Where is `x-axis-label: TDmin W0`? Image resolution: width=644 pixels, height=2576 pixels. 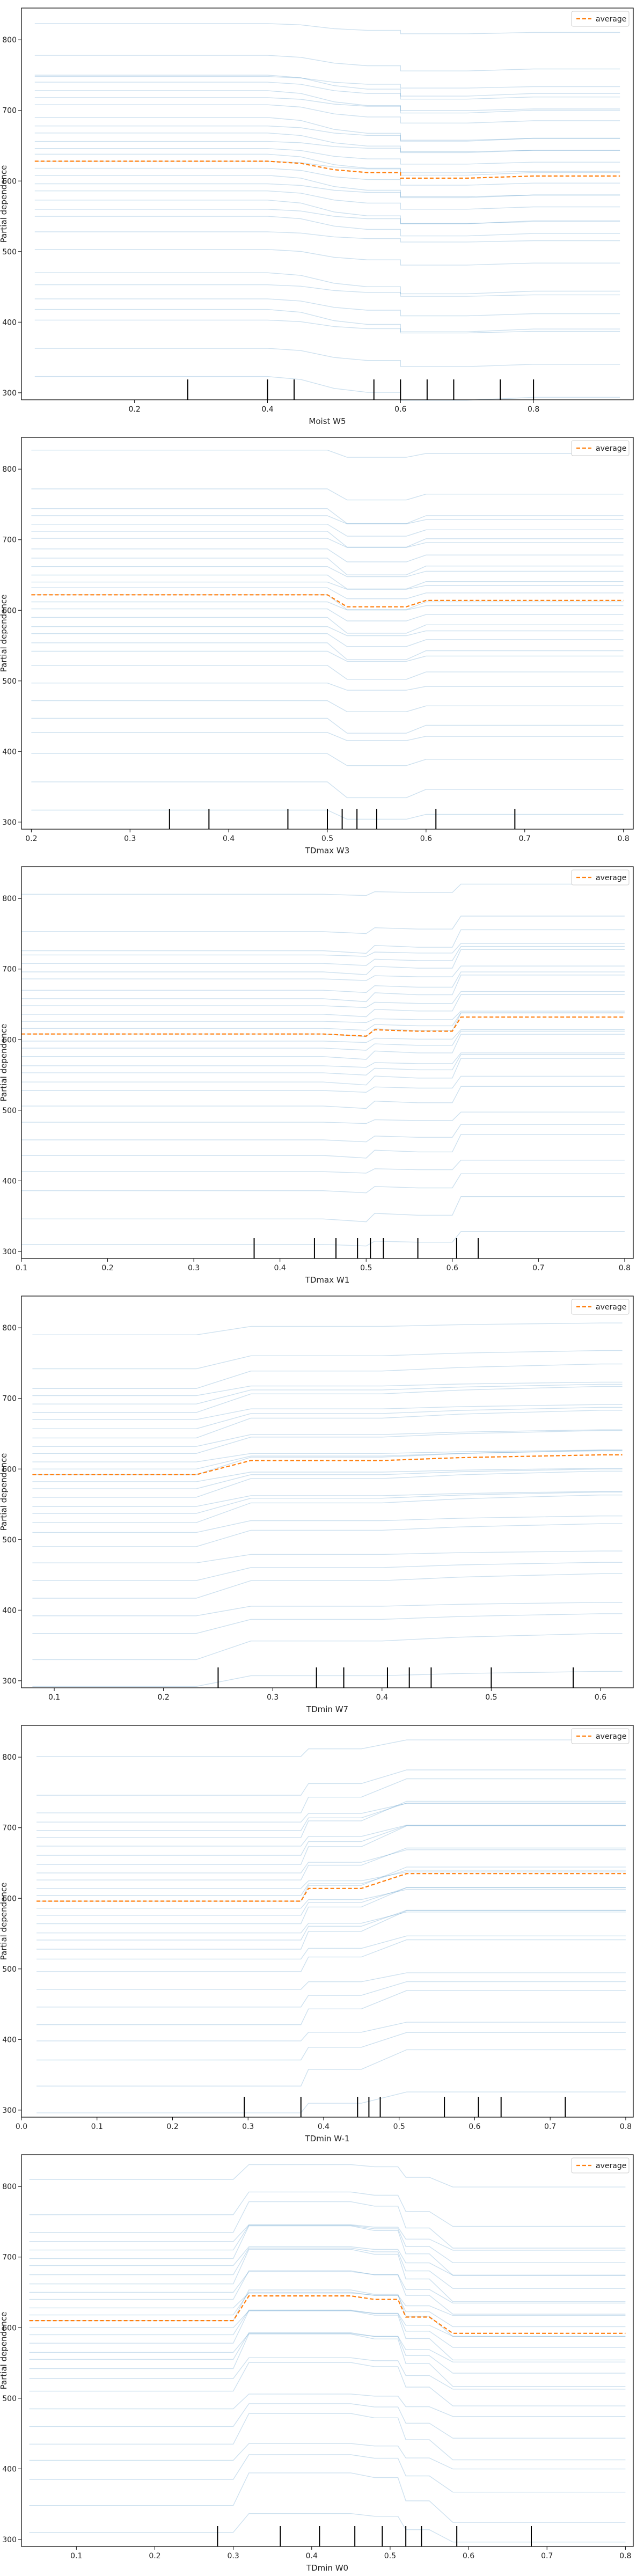 x-axis-label: TDmin W0 is located at coordinates (327, 2568).